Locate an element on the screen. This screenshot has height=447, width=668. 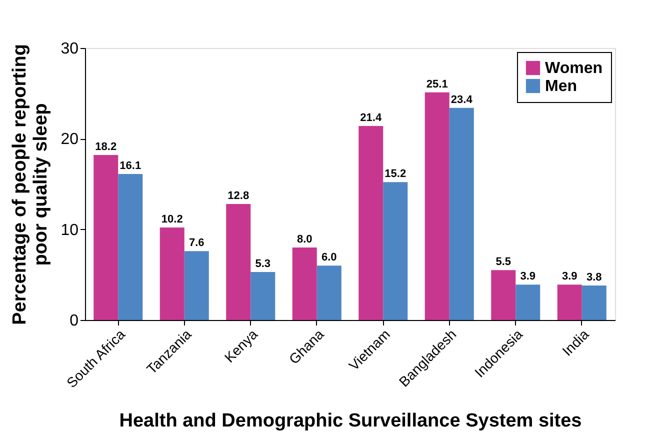
data-label: 12.8 is located at coordinates (239, 196).